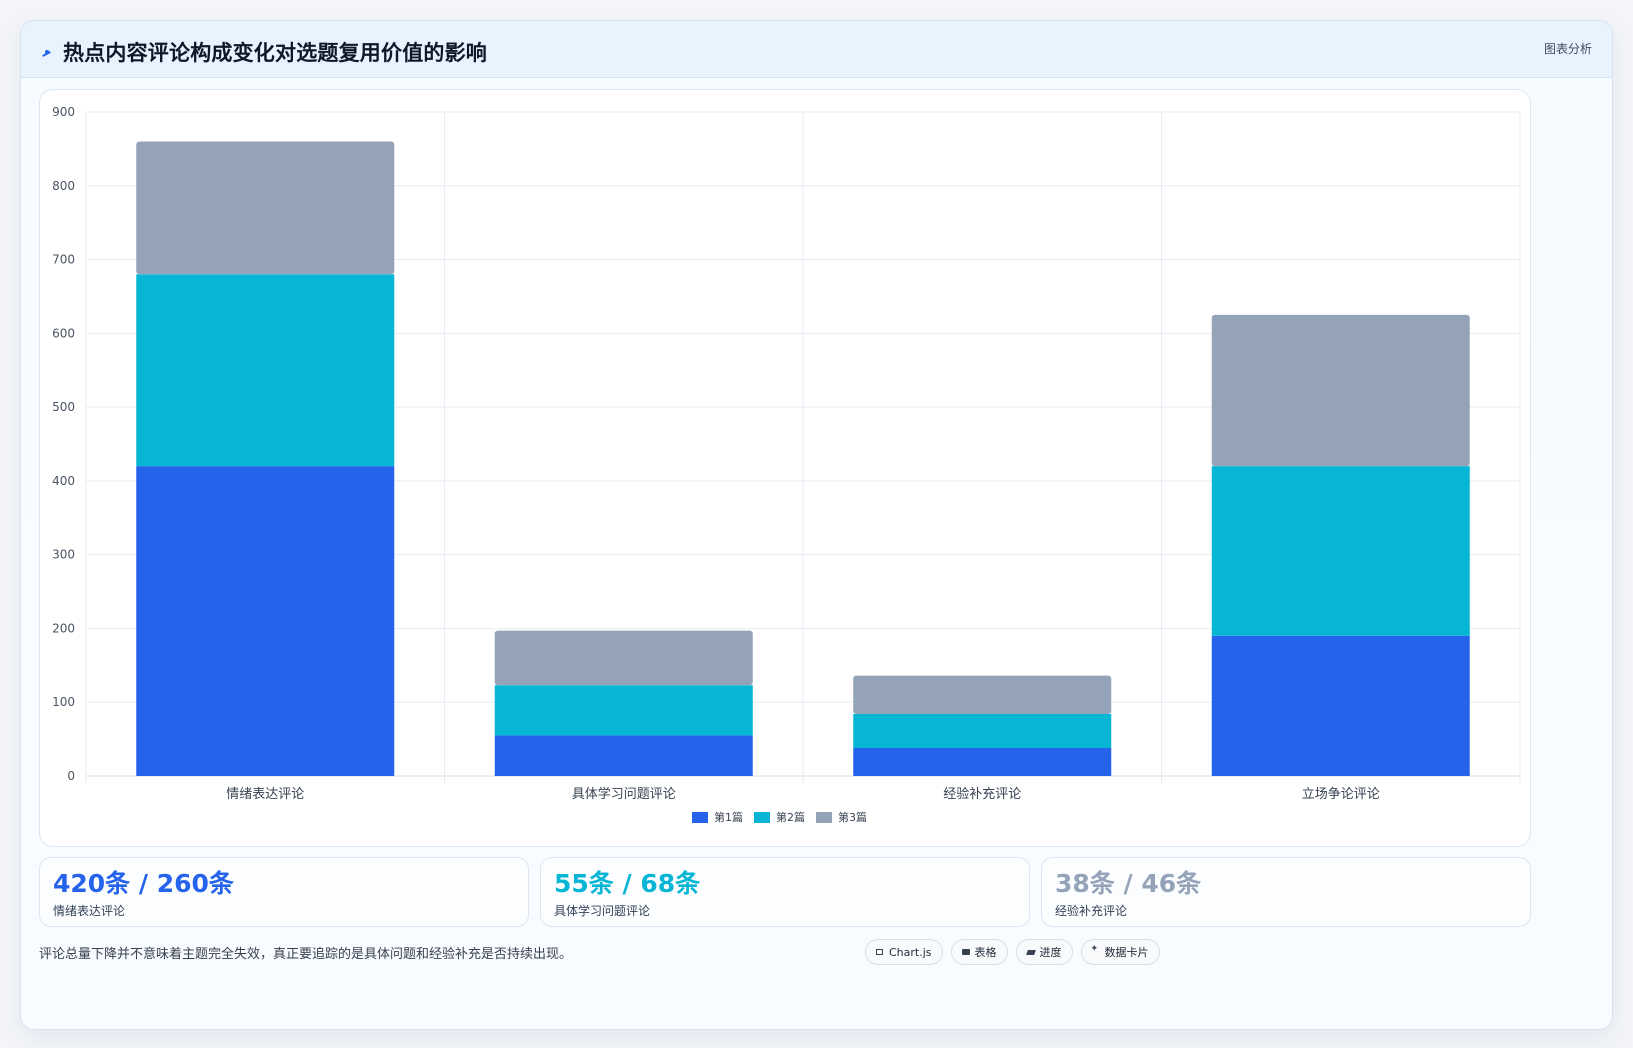 The width and height of the screenshot is (1633, 1048). I want to click on y-tick-label: 300, so click(63, 555).